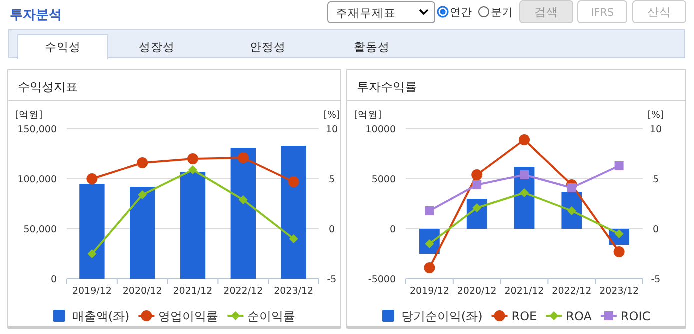  Describe the element at coordinates (37, 180) in the screenshot. I see `y-tick-label: 100,000` at that location.